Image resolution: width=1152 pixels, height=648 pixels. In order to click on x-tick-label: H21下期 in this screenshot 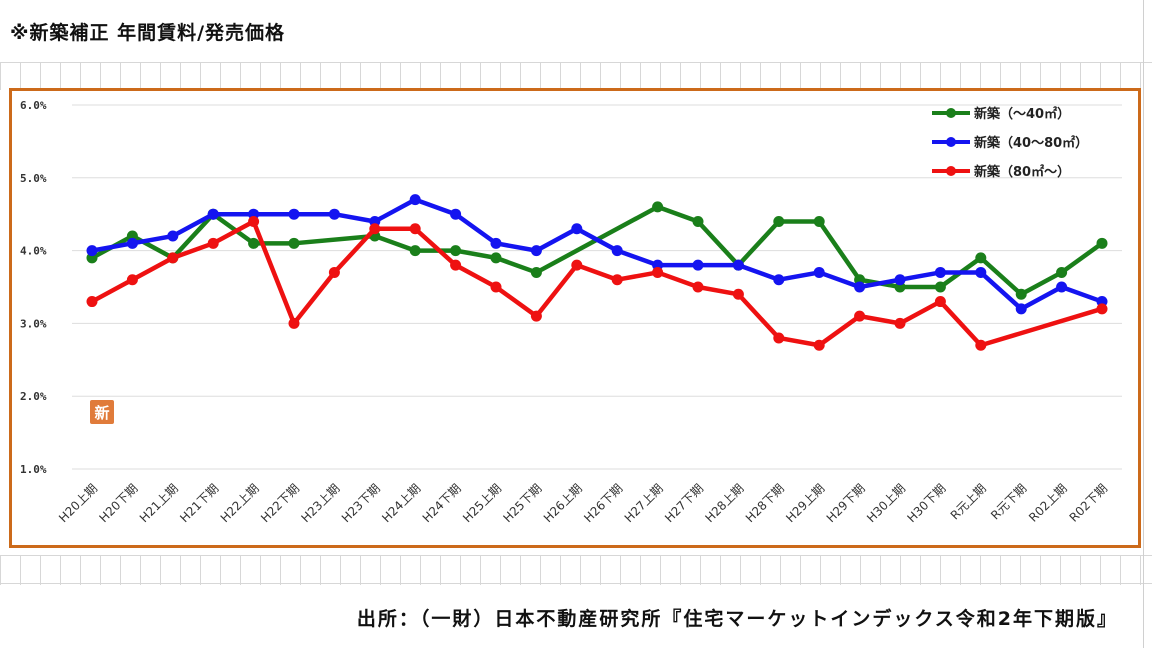, I will do `click(199, 503)`.